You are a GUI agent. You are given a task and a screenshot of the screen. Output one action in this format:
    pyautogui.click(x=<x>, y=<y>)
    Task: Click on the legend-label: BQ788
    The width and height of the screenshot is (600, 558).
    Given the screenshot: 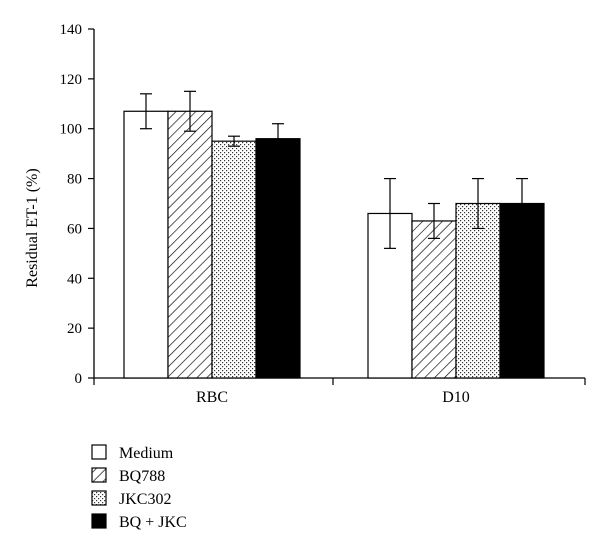 What is the action you would take?
    pyautogui.click(x=142, y=476)
    